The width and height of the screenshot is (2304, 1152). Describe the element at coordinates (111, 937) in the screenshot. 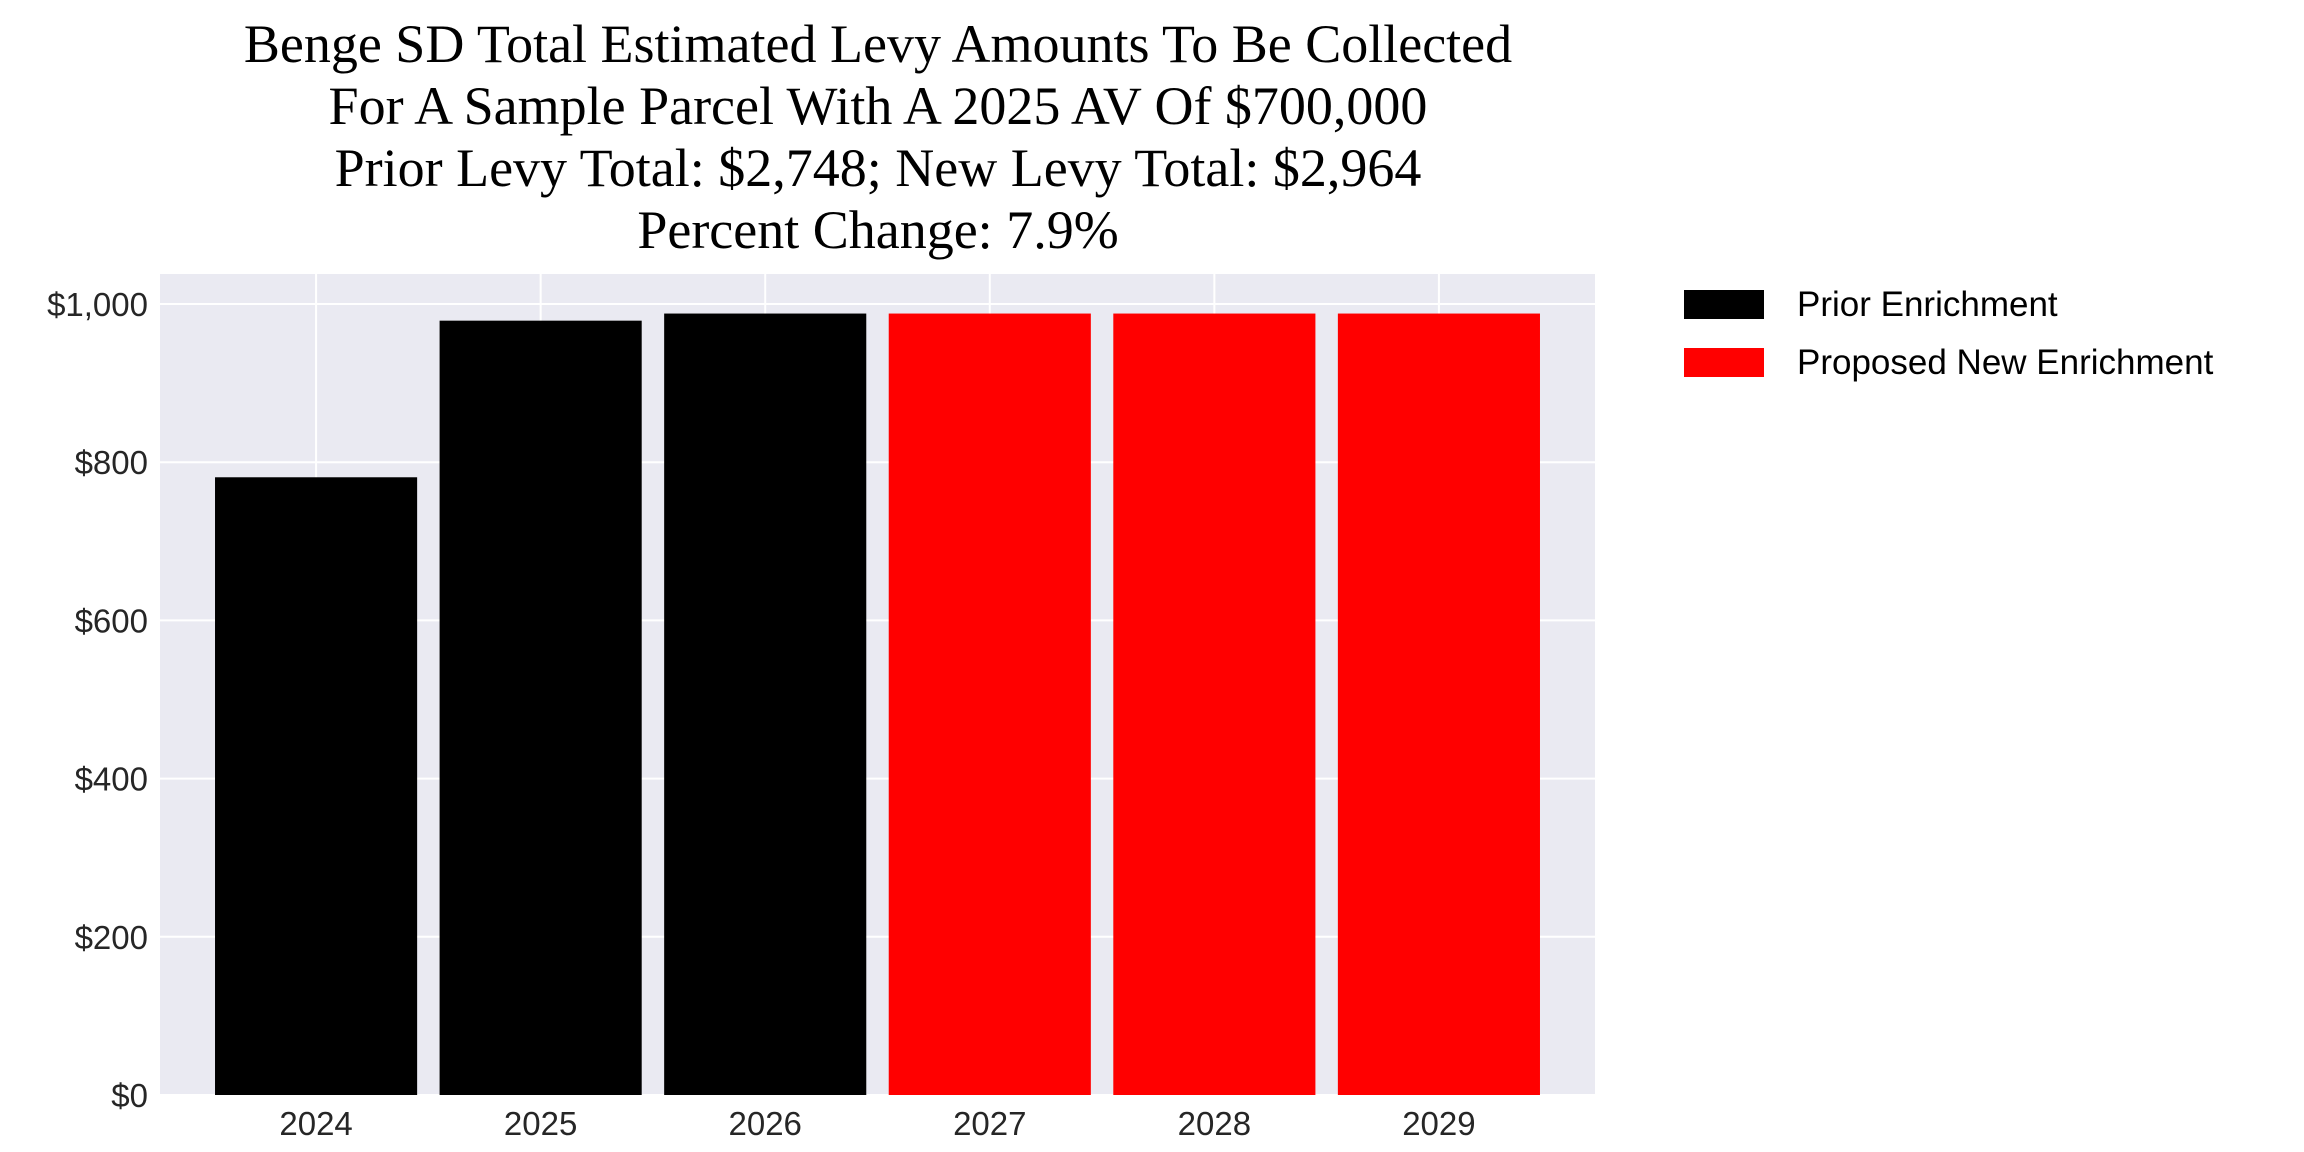

I see `y-tick-label: $200` at that location.